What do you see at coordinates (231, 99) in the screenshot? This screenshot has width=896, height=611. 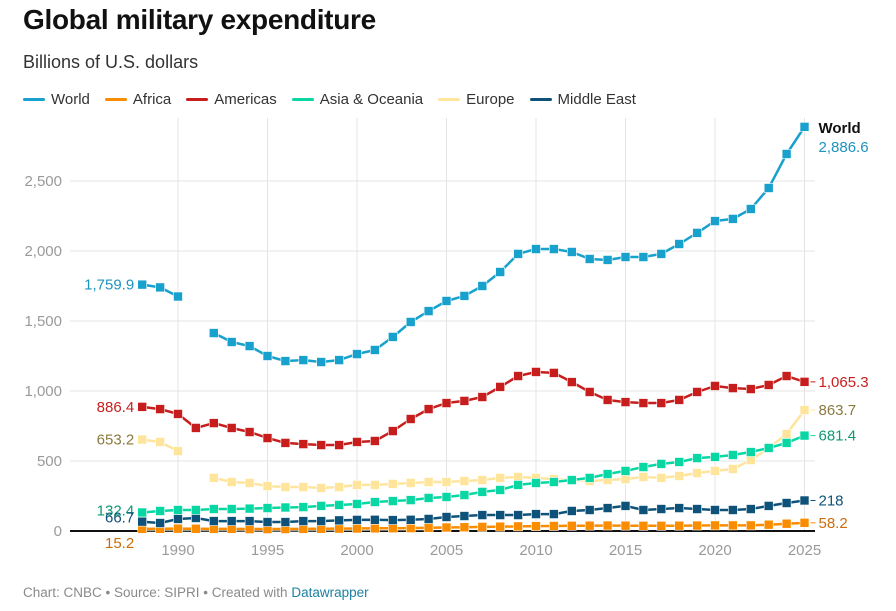 I see `legend-item-americas: Americas` at bounding box center [231, 99].